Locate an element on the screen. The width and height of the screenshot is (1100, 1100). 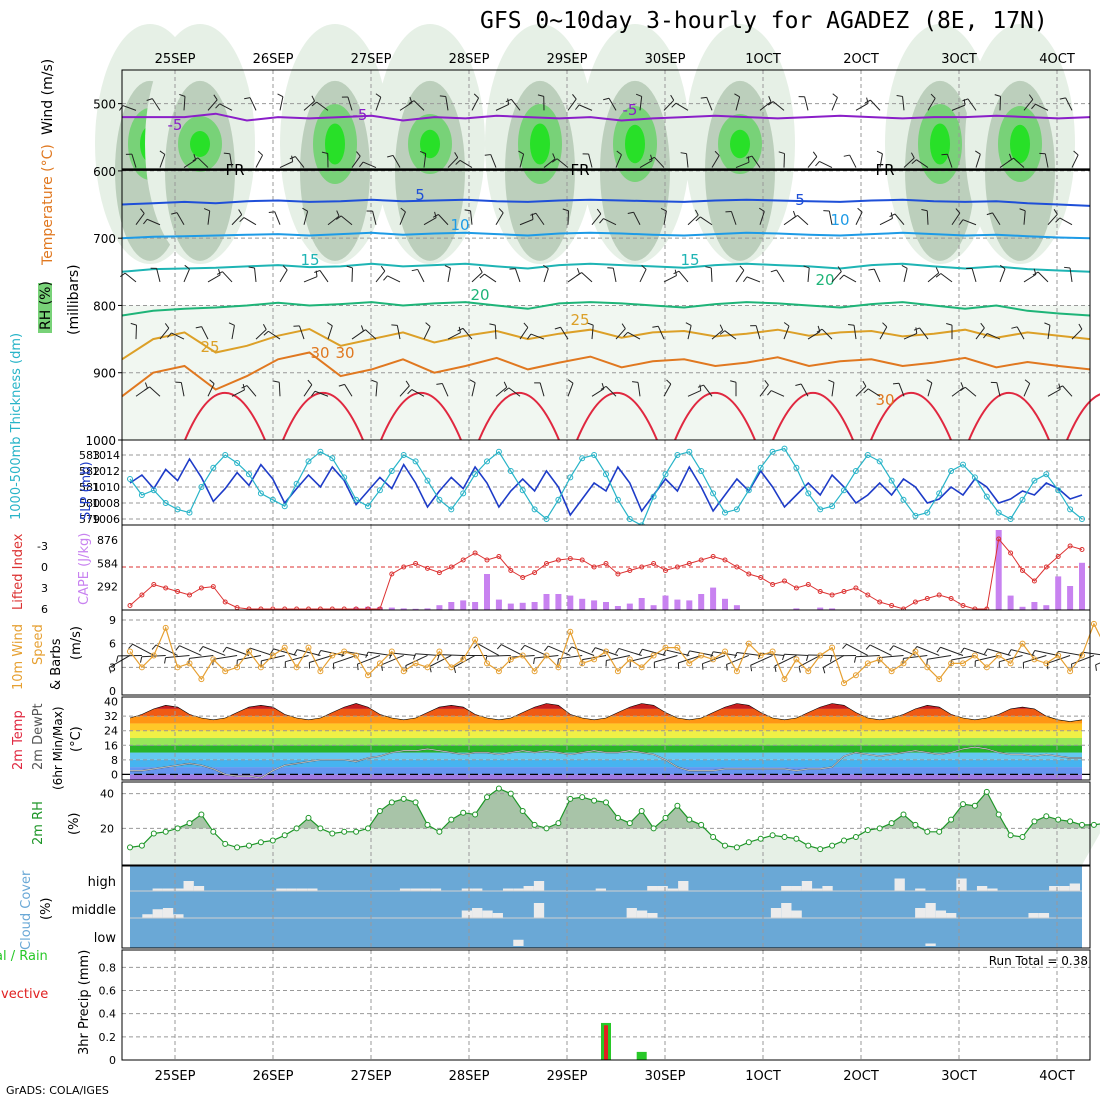
rh-shade-top is located at coordinates (200, 144).